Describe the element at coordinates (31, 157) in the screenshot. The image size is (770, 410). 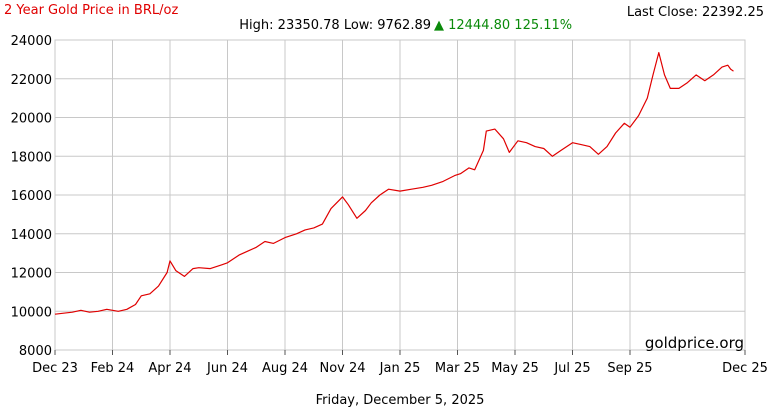
I see `y-tick-label: 18000` at that location.